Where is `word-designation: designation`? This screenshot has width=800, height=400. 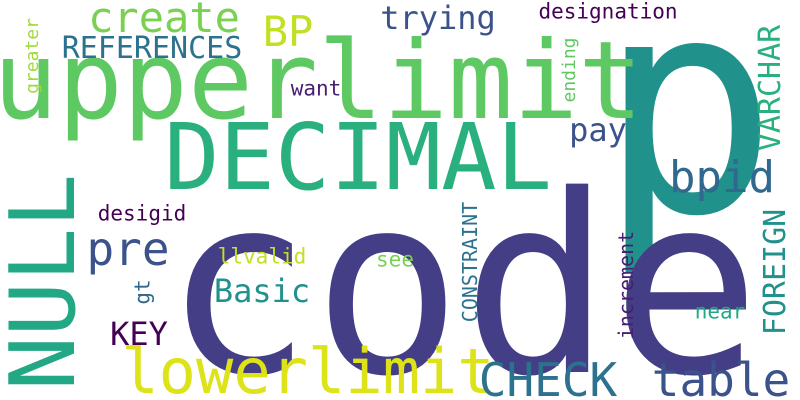
word-designation: designation is located at coordinates (608, 12).